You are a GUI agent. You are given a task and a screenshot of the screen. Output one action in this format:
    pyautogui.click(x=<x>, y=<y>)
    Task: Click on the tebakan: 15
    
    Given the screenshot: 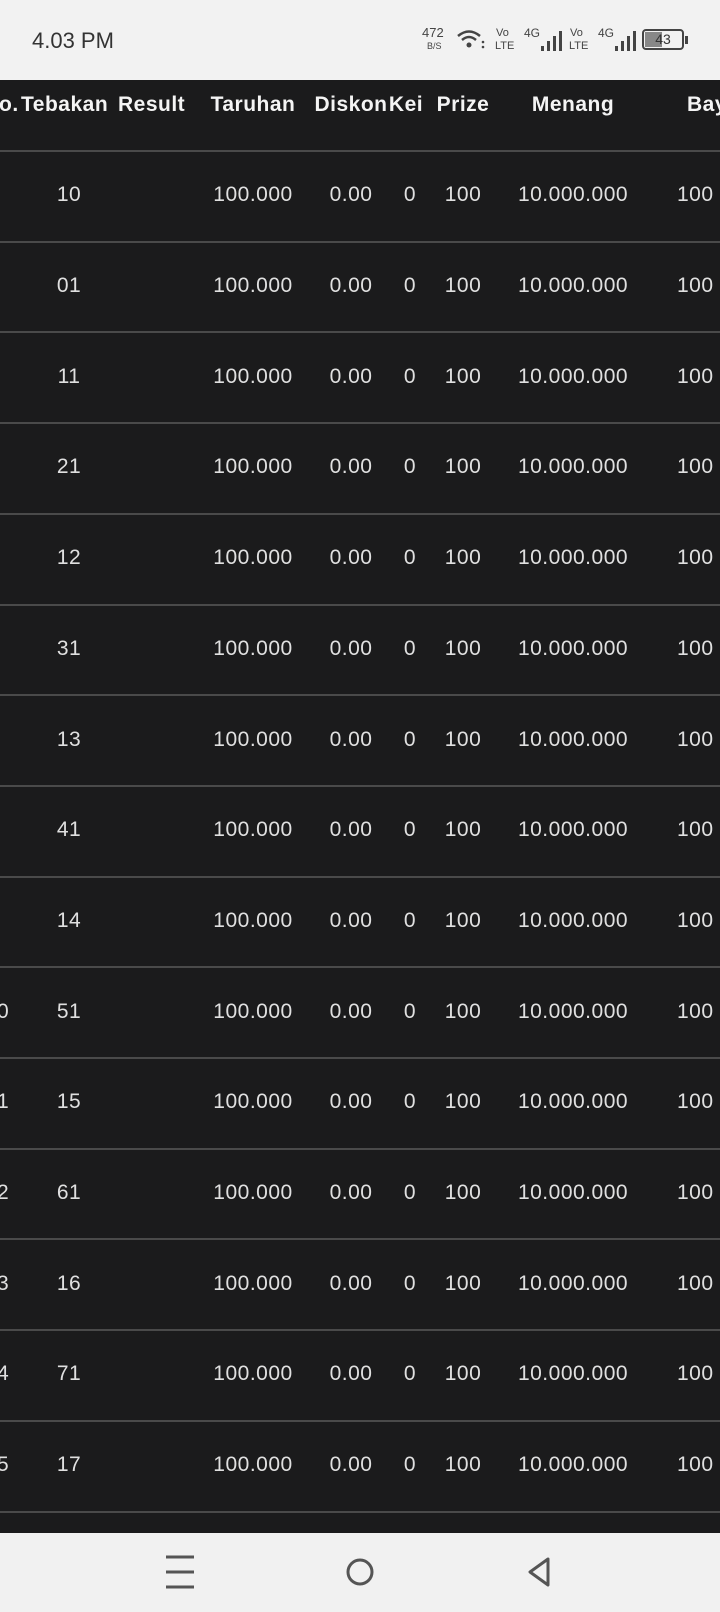 What is the action you would take?
    pyautogui.click(x=69, y=1102)
    